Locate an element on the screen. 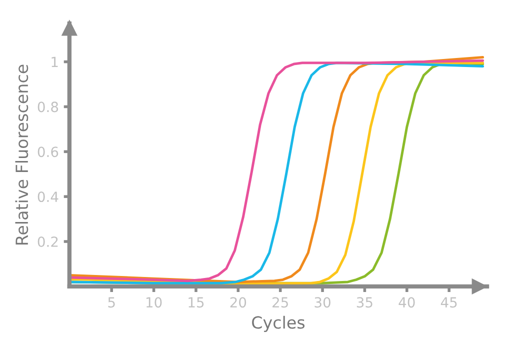 The width and height of the screenshot is (522, 337). x-tick-label: 30 is located at coordinates (322, 302).